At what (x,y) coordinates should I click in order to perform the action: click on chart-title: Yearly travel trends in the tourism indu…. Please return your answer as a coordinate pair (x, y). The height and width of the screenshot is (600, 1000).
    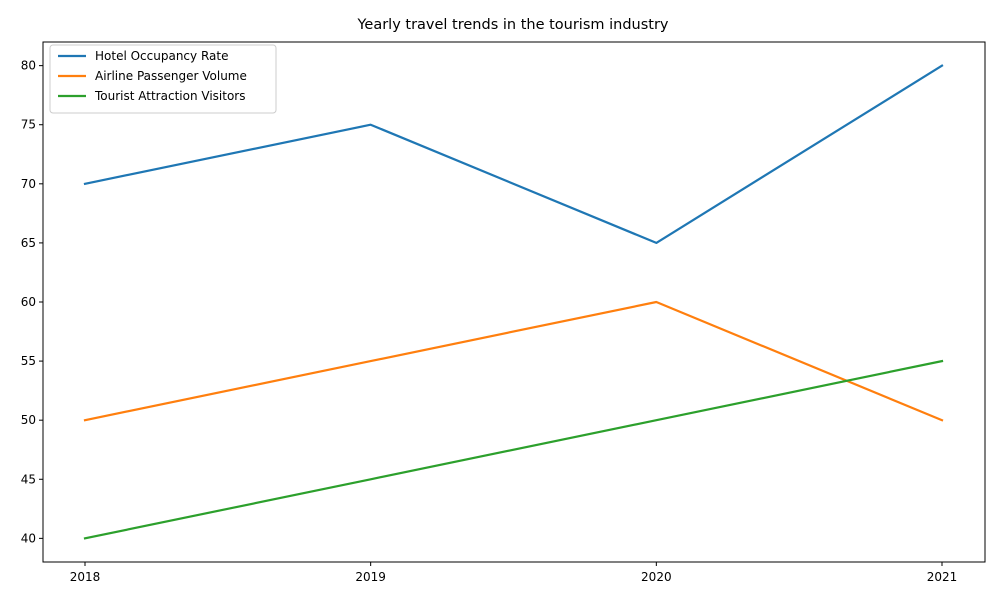
    Looking at the image, I should click on (512, 25).